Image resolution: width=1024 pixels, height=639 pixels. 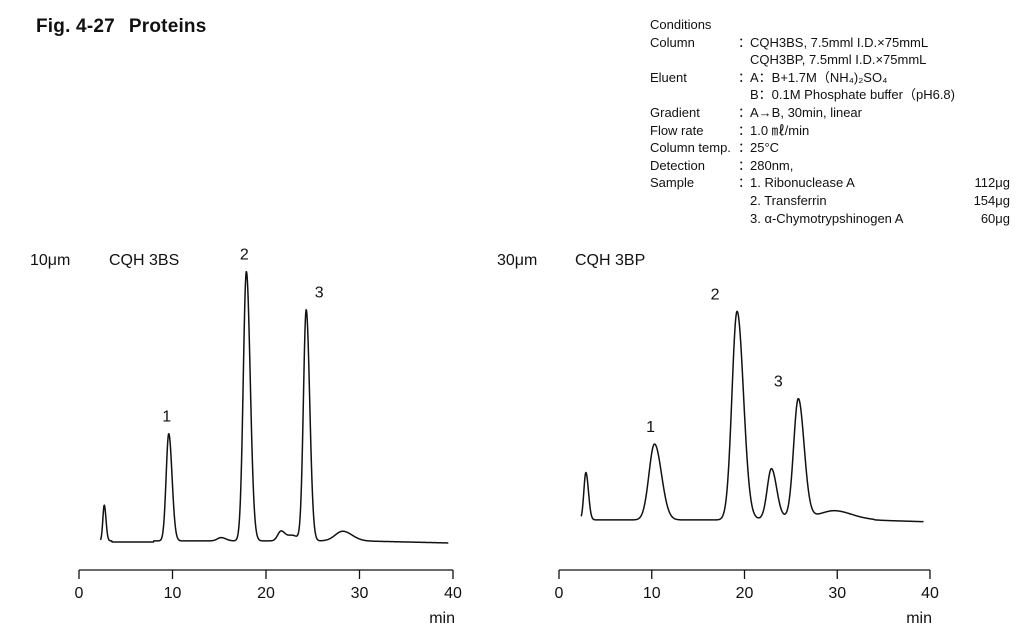 I want to click on condition-row: Eluent ： A：B+1.7M（NH₄)₂SO₄, so click(x=830, y=78).